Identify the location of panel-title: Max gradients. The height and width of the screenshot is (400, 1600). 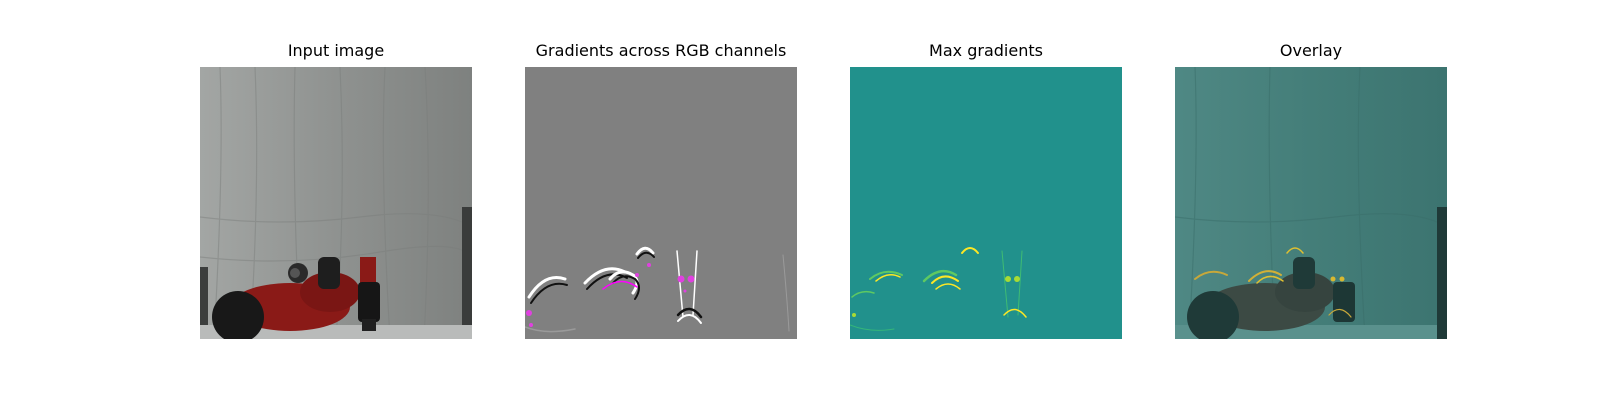
(986, 50).